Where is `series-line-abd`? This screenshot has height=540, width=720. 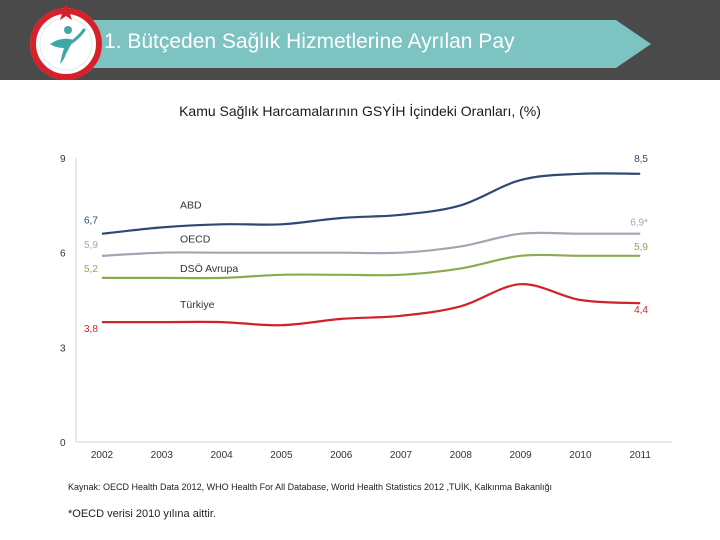 series-line-abd is located at coordinates (371, 203).